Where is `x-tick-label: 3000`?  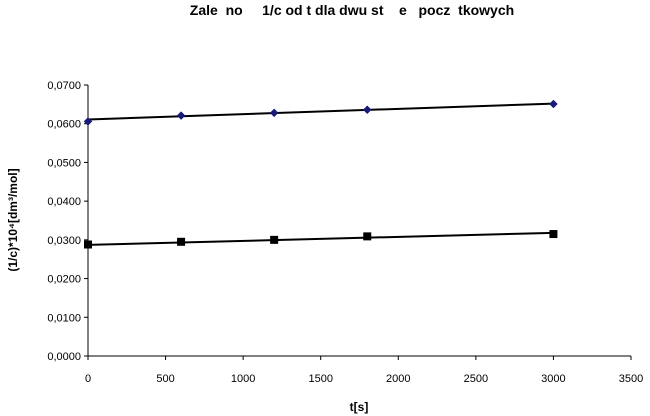
x-tick-label: 3000 is located at coordinates (553, 379).